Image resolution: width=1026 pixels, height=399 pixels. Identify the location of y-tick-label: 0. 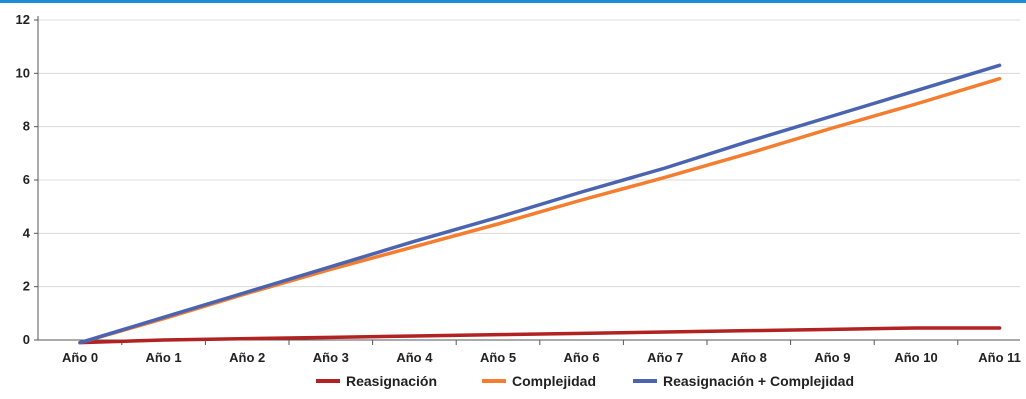
(26, 339).